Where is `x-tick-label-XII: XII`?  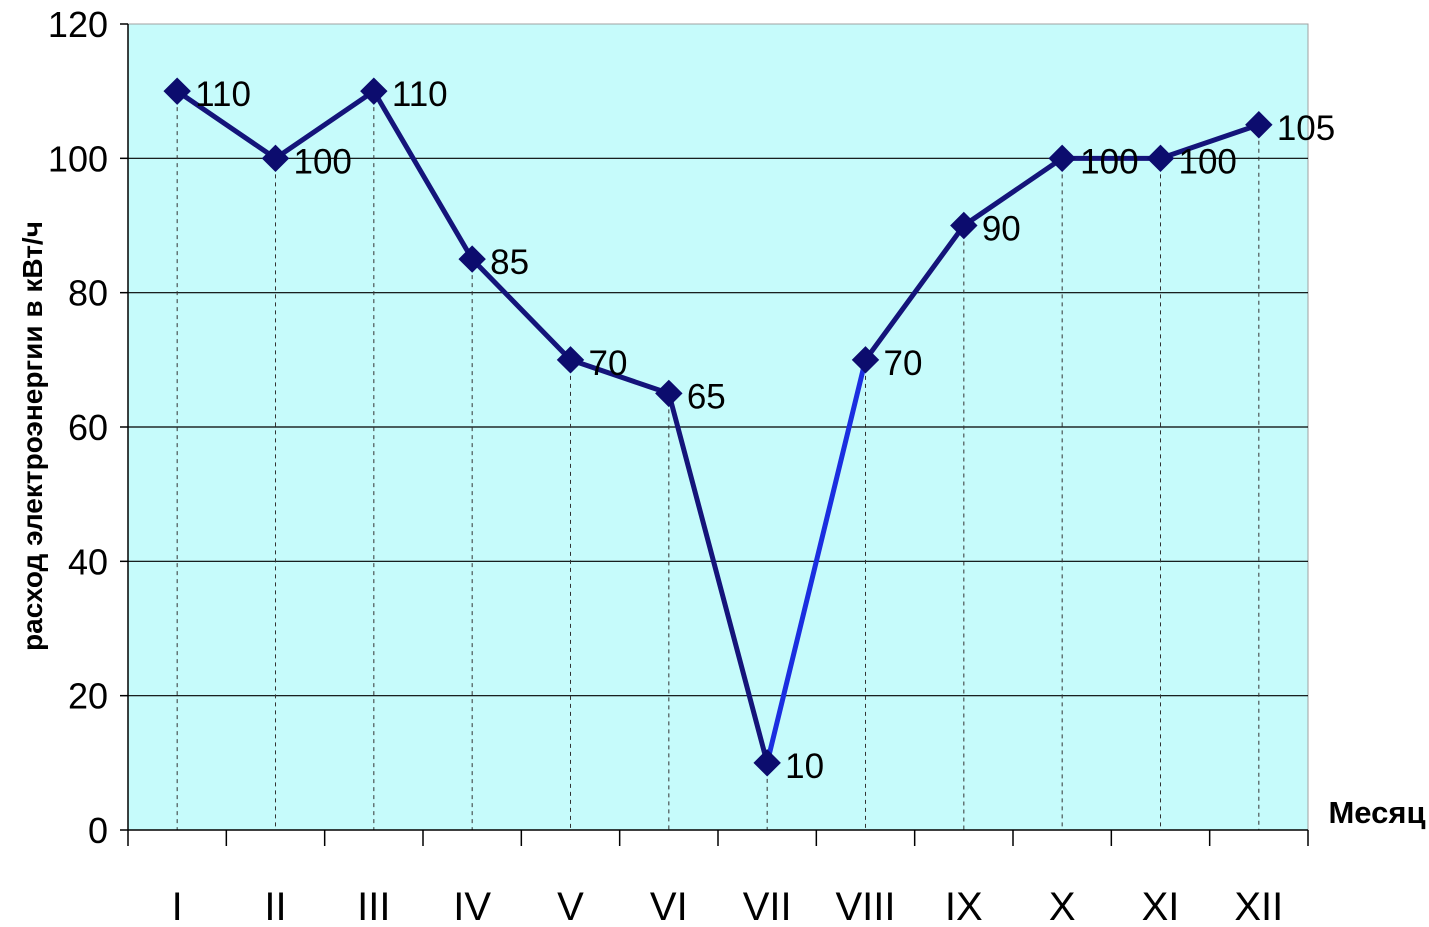
x-tick-label-XII: XII is located at coordinates (1258, 906).